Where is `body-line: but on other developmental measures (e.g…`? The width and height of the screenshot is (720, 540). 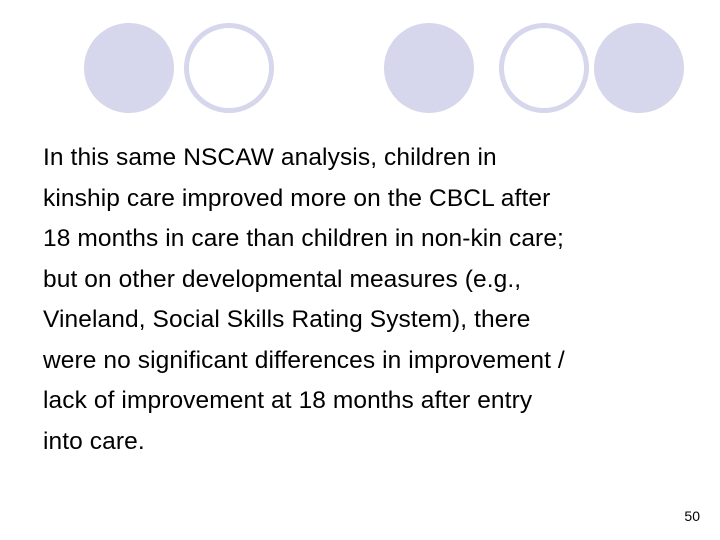 body-line: but on other developmental measures (e.g… is located at coordinates (282, 279).